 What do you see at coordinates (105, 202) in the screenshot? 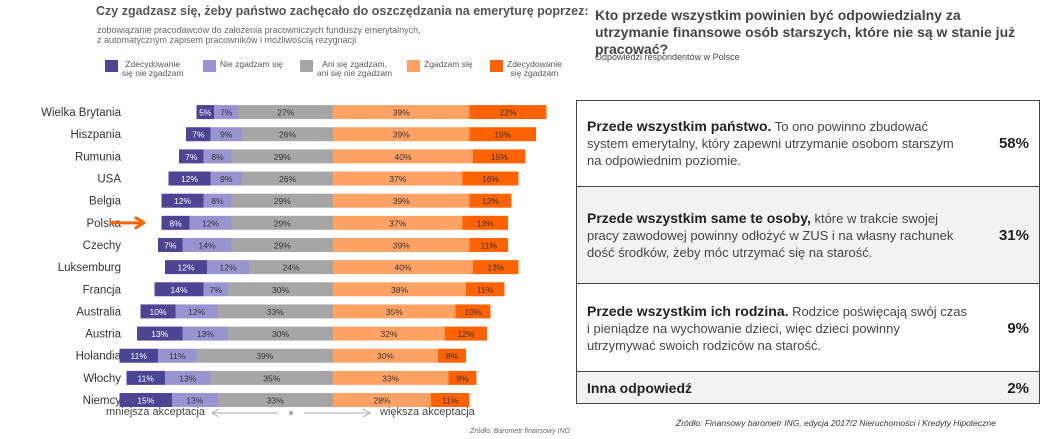
I see `category-label: Belgia` at bounding box center [105, 202].